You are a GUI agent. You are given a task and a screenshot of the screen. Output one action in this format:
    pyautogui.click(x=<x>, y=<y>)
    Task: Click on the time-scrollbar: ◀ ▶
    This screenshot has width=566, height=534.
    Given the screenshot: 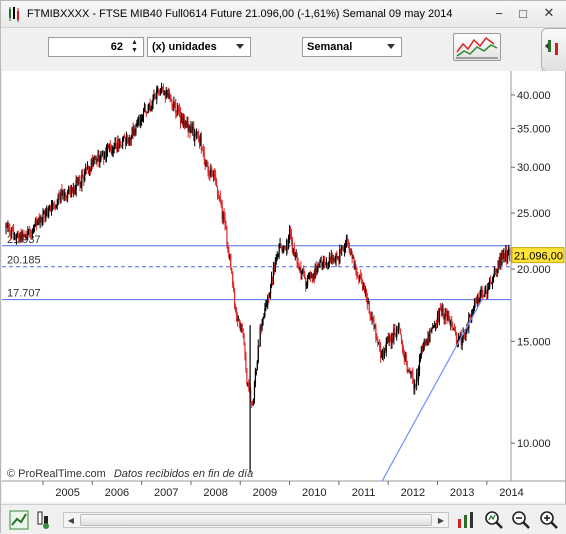 What is the action you would take?
    pyautogui.click(x=256, y=520)
    